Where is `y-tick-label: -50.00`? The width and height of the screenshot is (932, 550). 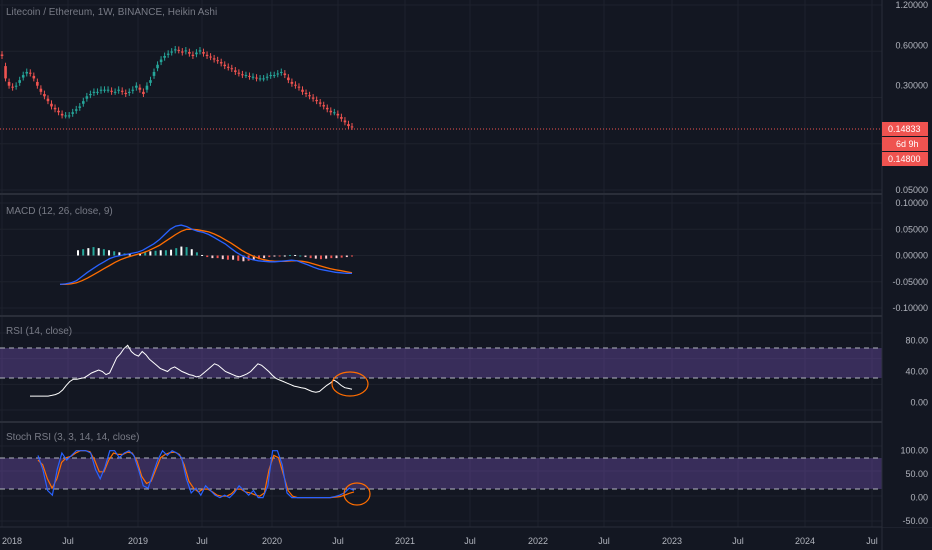 y-tick-label: -50.00 is located at coordinates (915, 521).